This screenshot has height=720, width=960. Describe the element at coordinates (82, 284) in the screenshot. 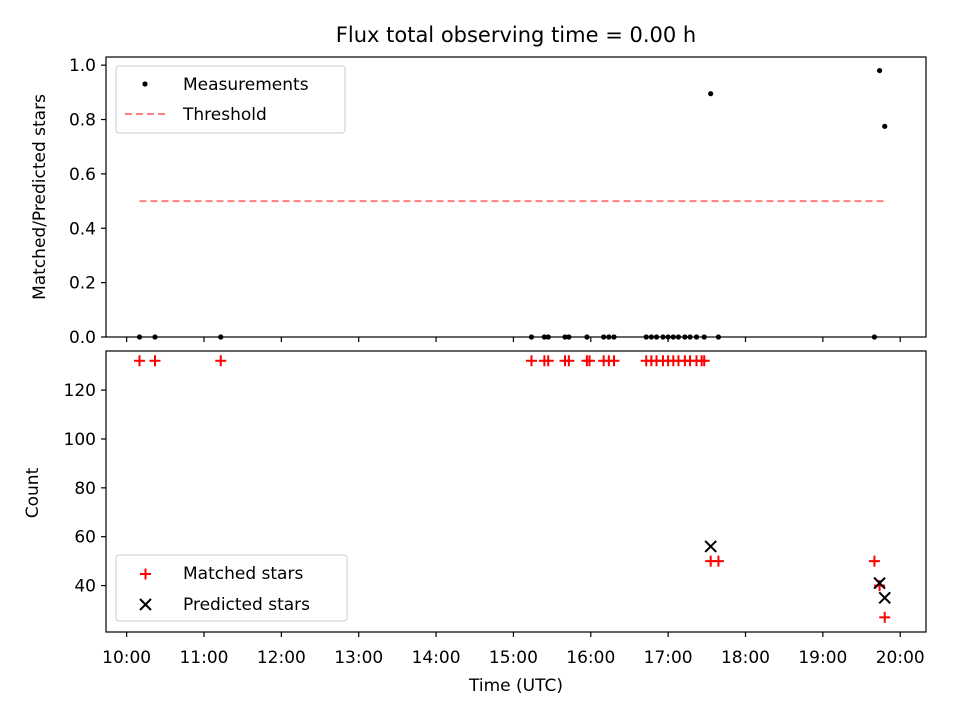

I see `top-y-tick-label: 0.2` at that location.